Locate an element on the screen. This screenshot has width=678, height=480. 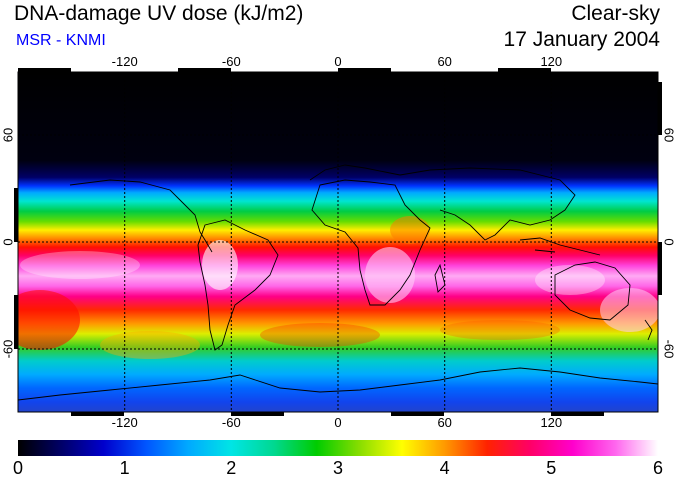
lat-tick-right: -60 is located at coordinates (669, 349).